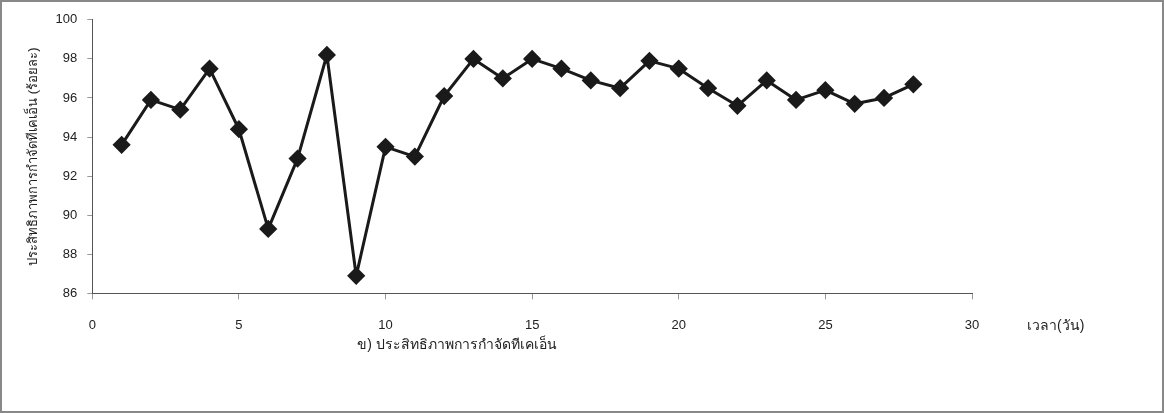 Image resolution: width=1164 pixels, height=413 pixels. I want to click on x-tick-label: 0, so click(92, 324).